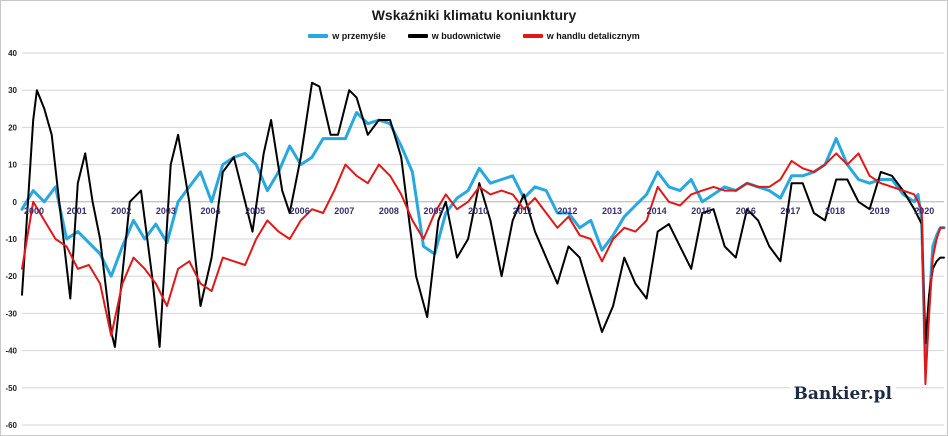 Image resolution: width=948 pixels, height=436 pixels. I want to click on x-tick-label: 2014, so click(657, 211).